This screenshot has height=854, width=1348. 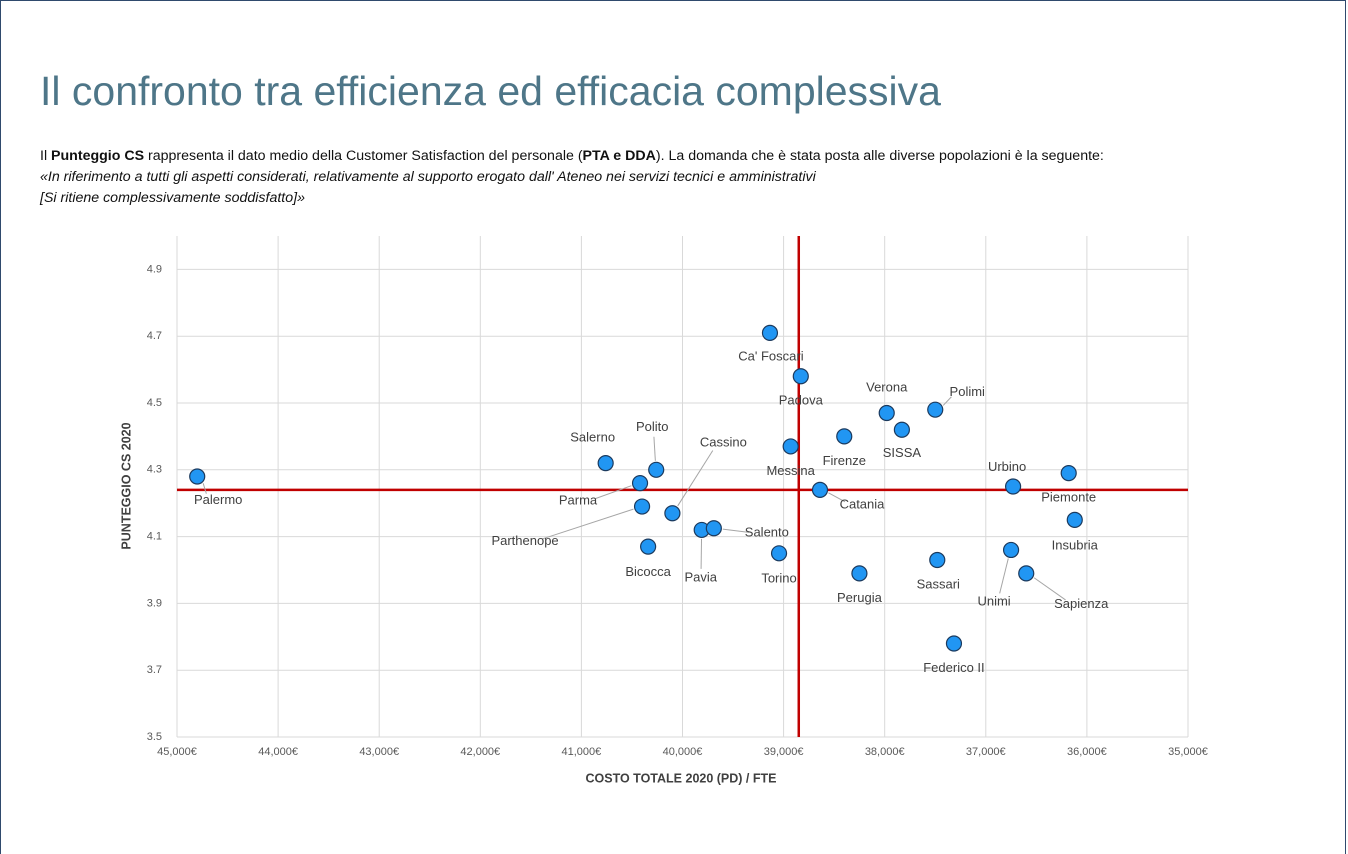 What do you see at coordinates (480, 752) in the screenshot?
I see `x-tick-label: 42,000€` at bounding box center [480, 752].